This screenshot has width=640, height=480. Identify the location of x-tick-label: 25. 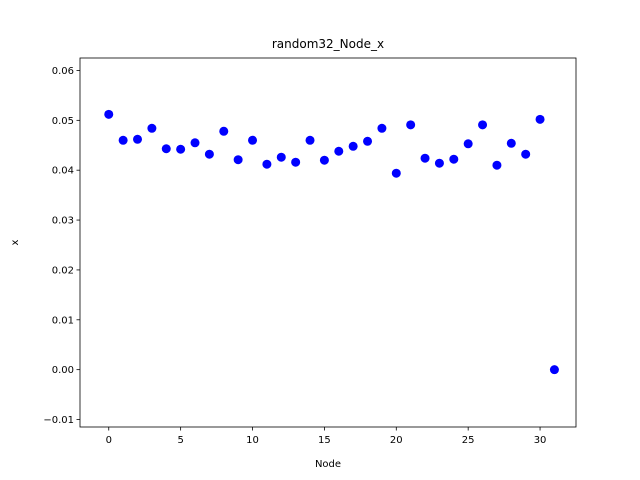
(468, 440).